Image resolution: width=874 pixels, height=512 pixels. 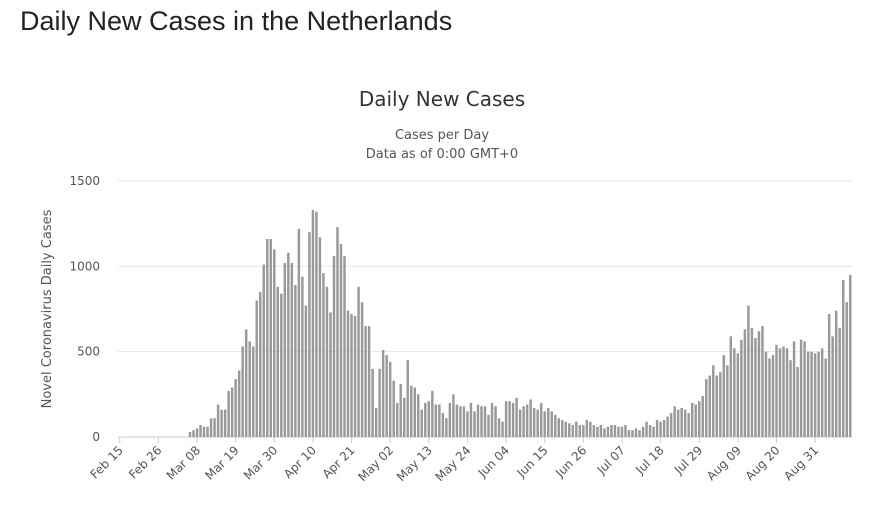 What do you see at coordinates (442, 99) in the screenshot?
I see `chart-title: Daily New Cases` at bounding box center [442, 99].